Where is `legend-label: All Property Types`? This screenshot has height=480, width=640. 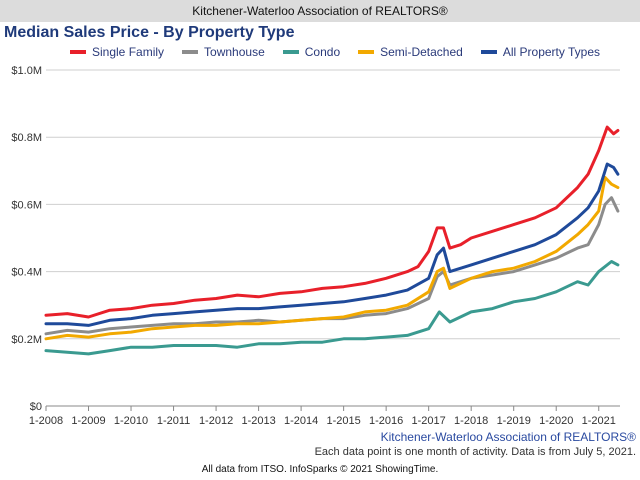 legend-label: All Property Types is located at coordinates (551, 52).